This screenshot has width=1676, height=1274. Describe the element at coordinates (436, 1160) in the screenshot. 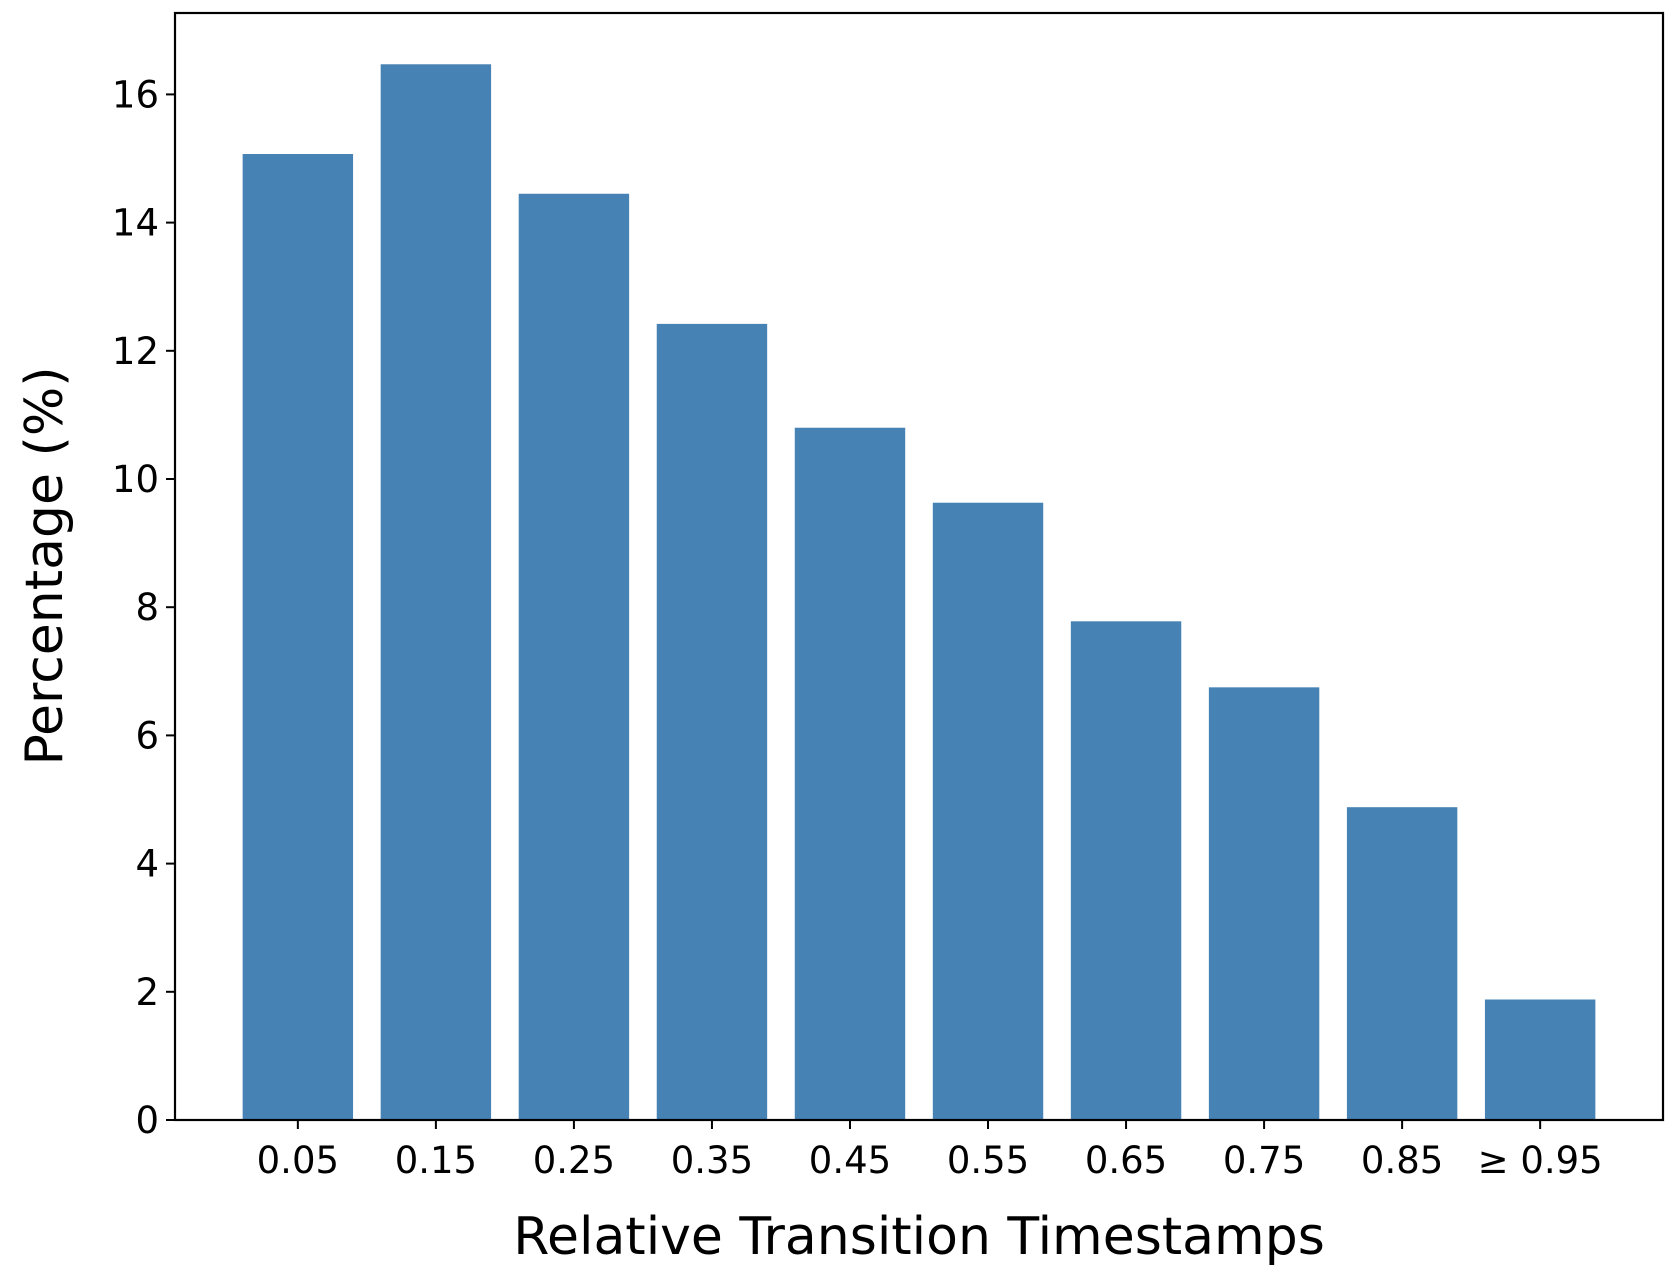

I see `x-tick-label: 0.15` at that location.